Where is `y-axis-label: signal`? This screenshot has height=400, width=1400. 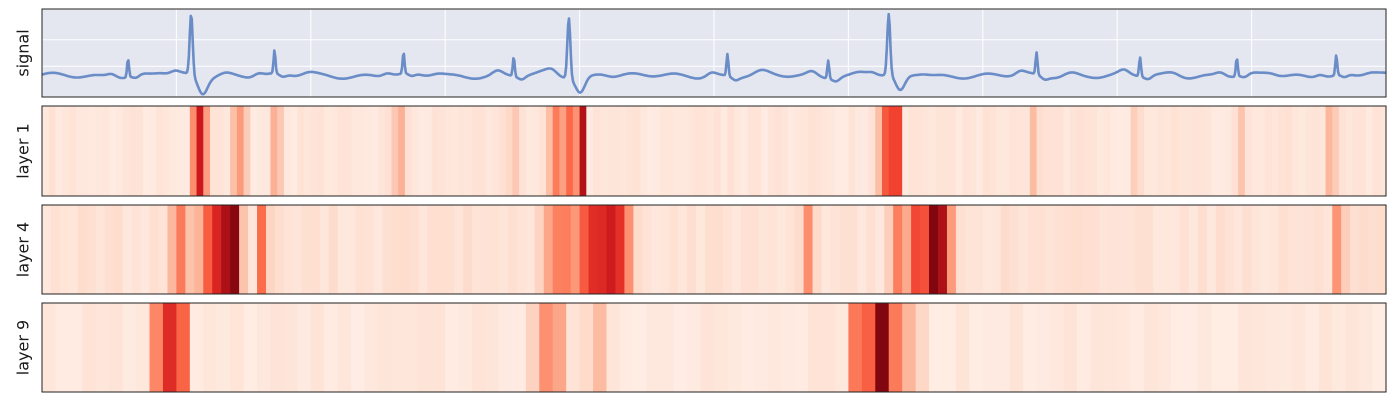 y-axis-label: signal is located at coordinates (23, 52).